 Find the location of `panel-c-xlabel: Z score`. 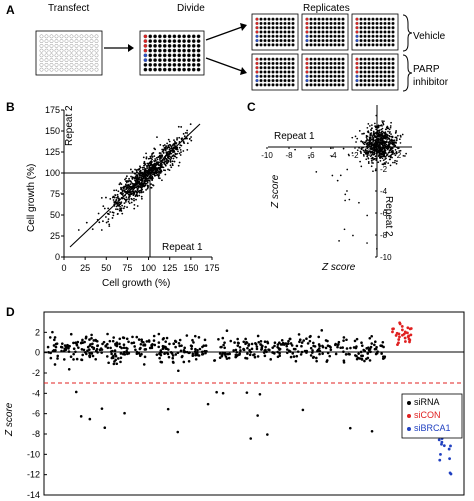

panel-c-xlabel: Z score is located at coordinates (339, 267).